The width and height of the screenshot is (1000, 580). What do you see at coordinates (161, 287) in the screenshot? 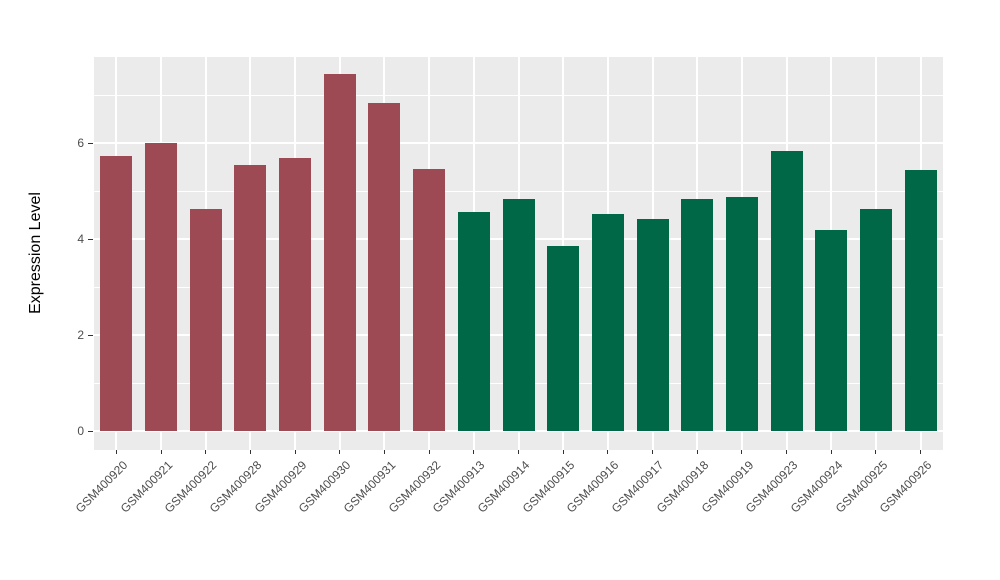
I see `bar-gsm400921` at bounding box center [161, 287].